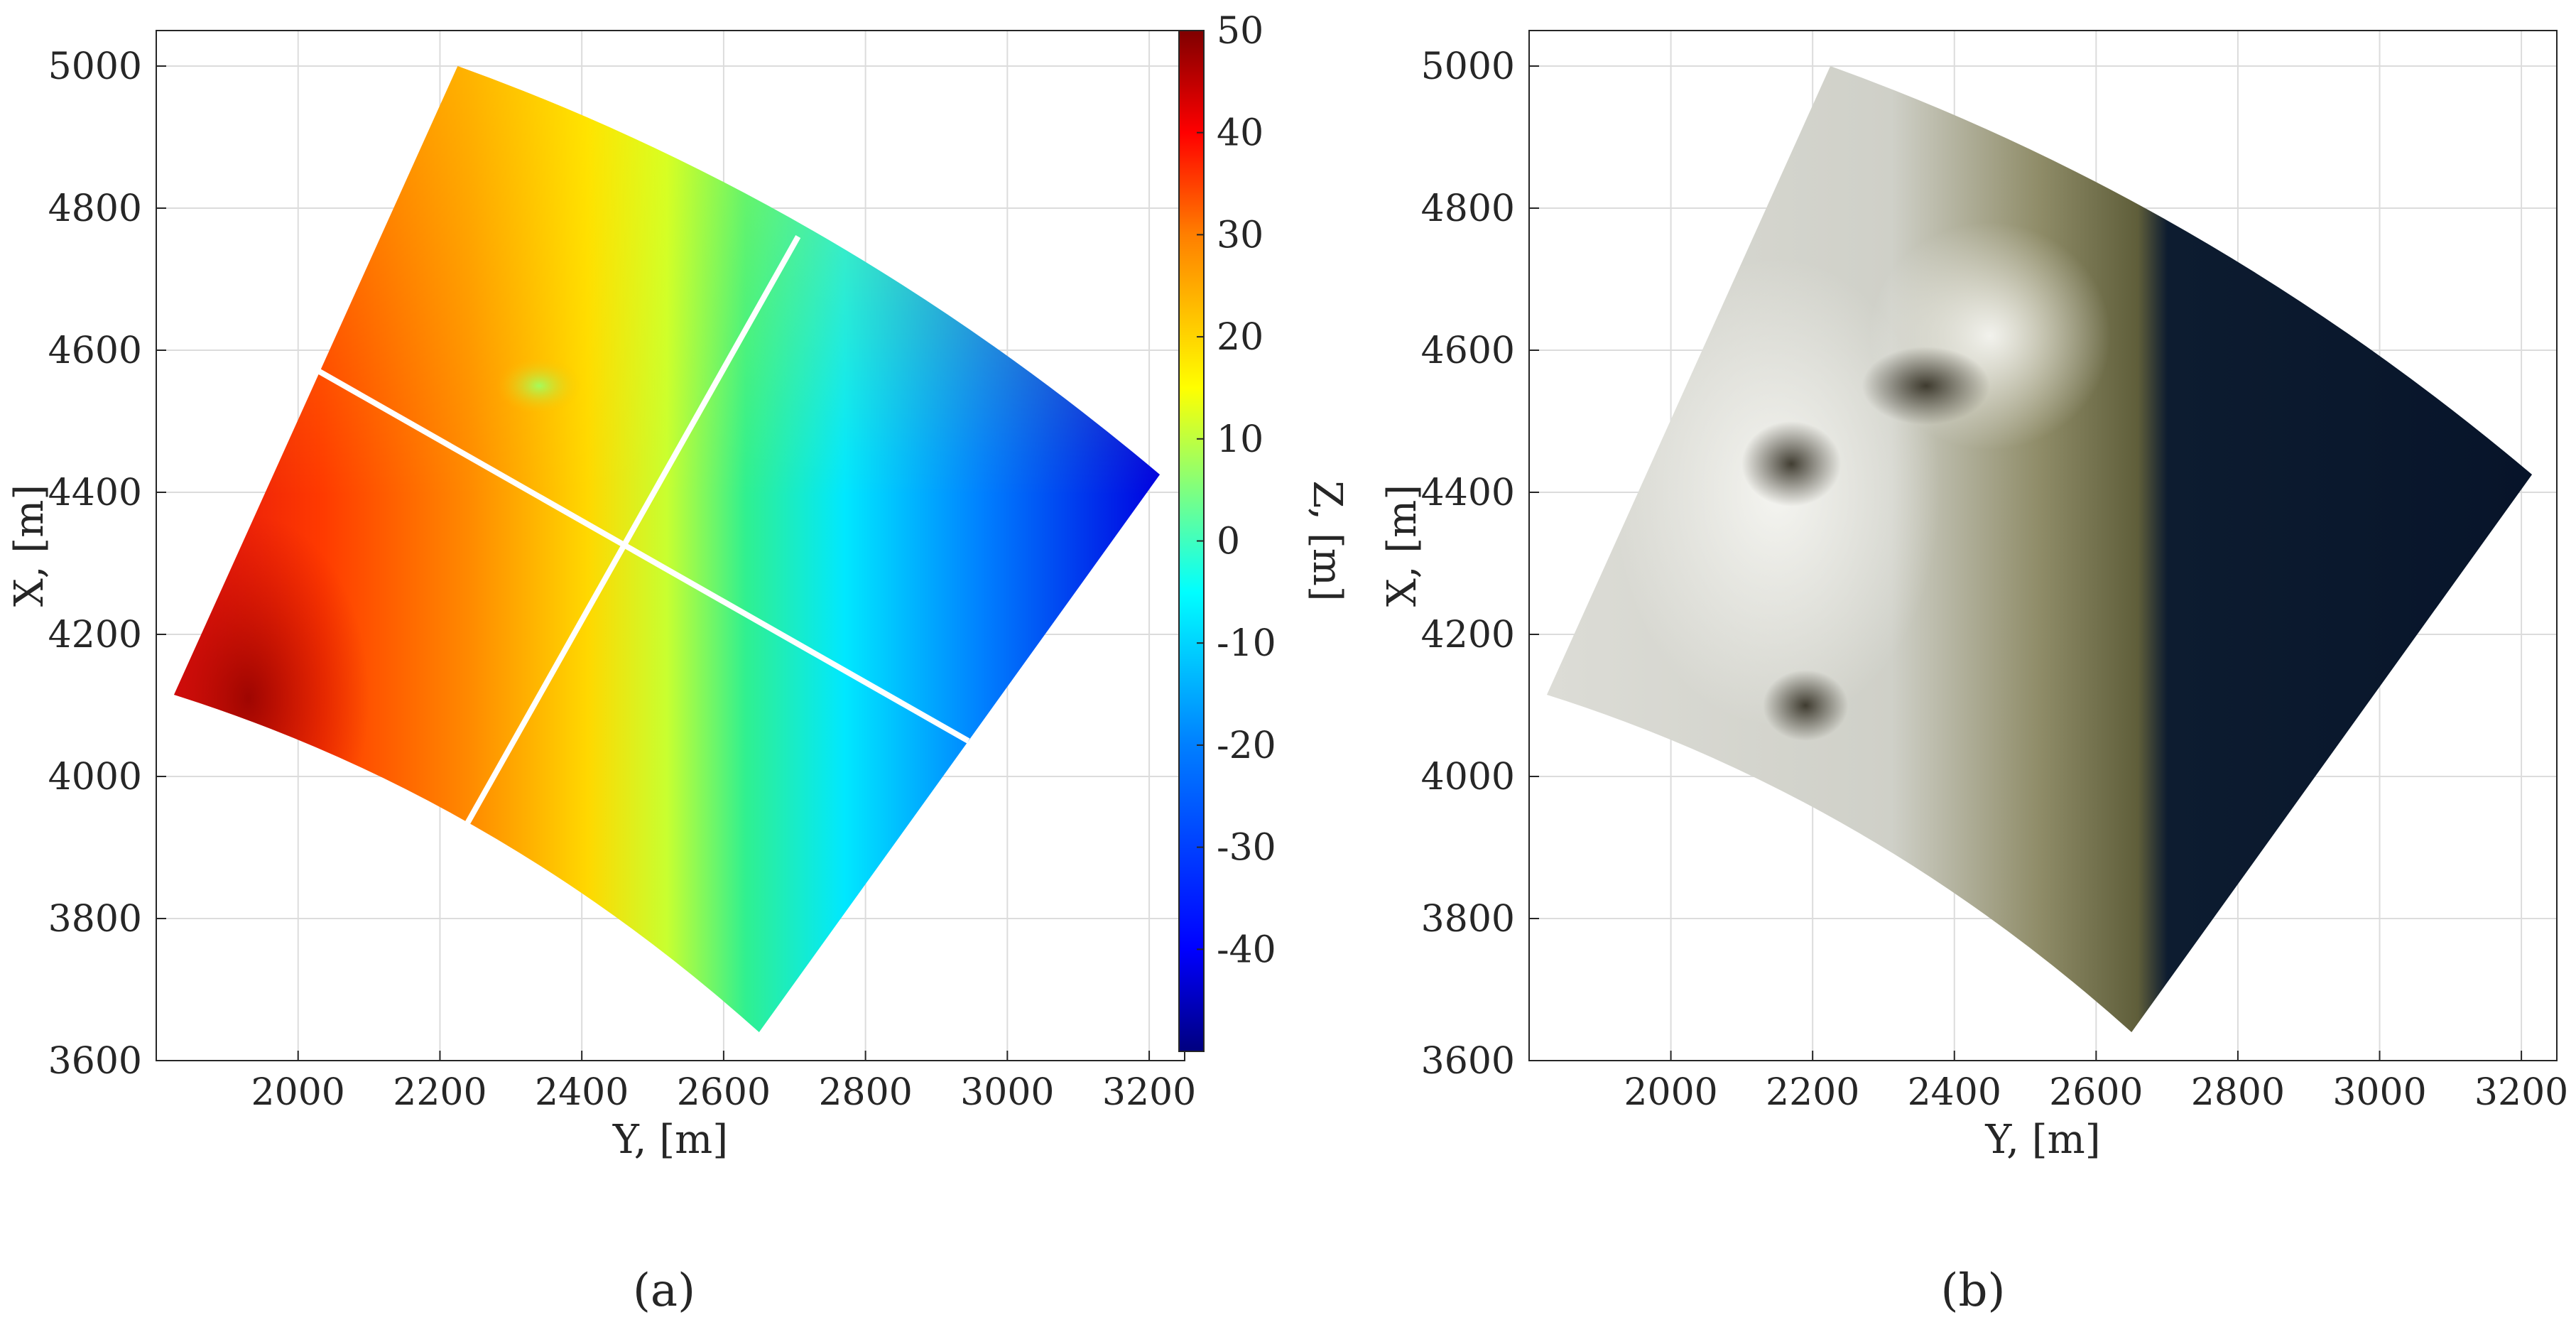 This screenshot has width=2576, height=1327. What do you see at coordinates (670, 1140) in the screenshot?
I see `x-axis-label-a: Y, [m]` at bounding box center [670, 1140].